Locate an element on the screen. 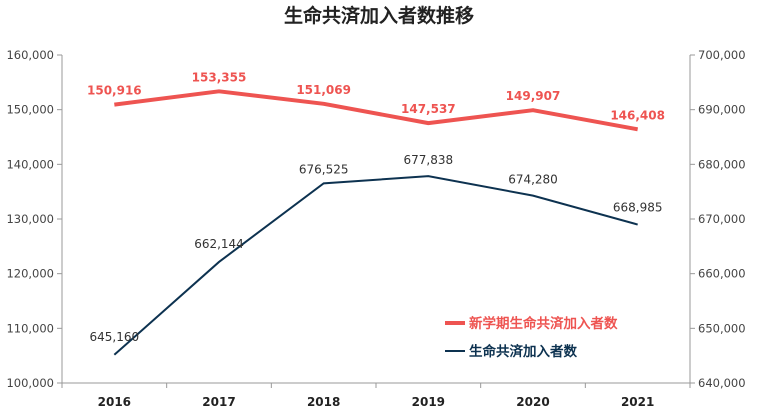 This screenshot has width=758, height=410. x-tick-label: 2021 is located at coordinates (637, 402).